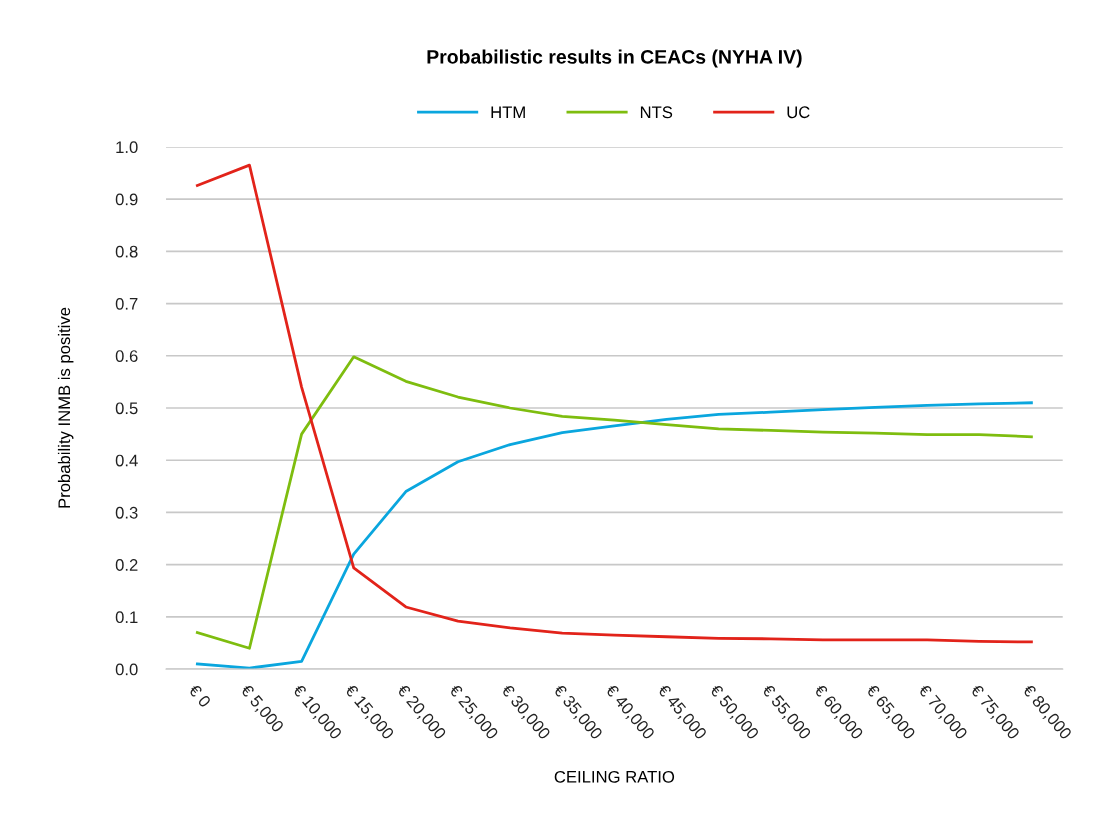  What do you see at coordinates (126, 356) in the screenshot?
I see `y-tick-label: 0.6` at bounding box center [126, 356].